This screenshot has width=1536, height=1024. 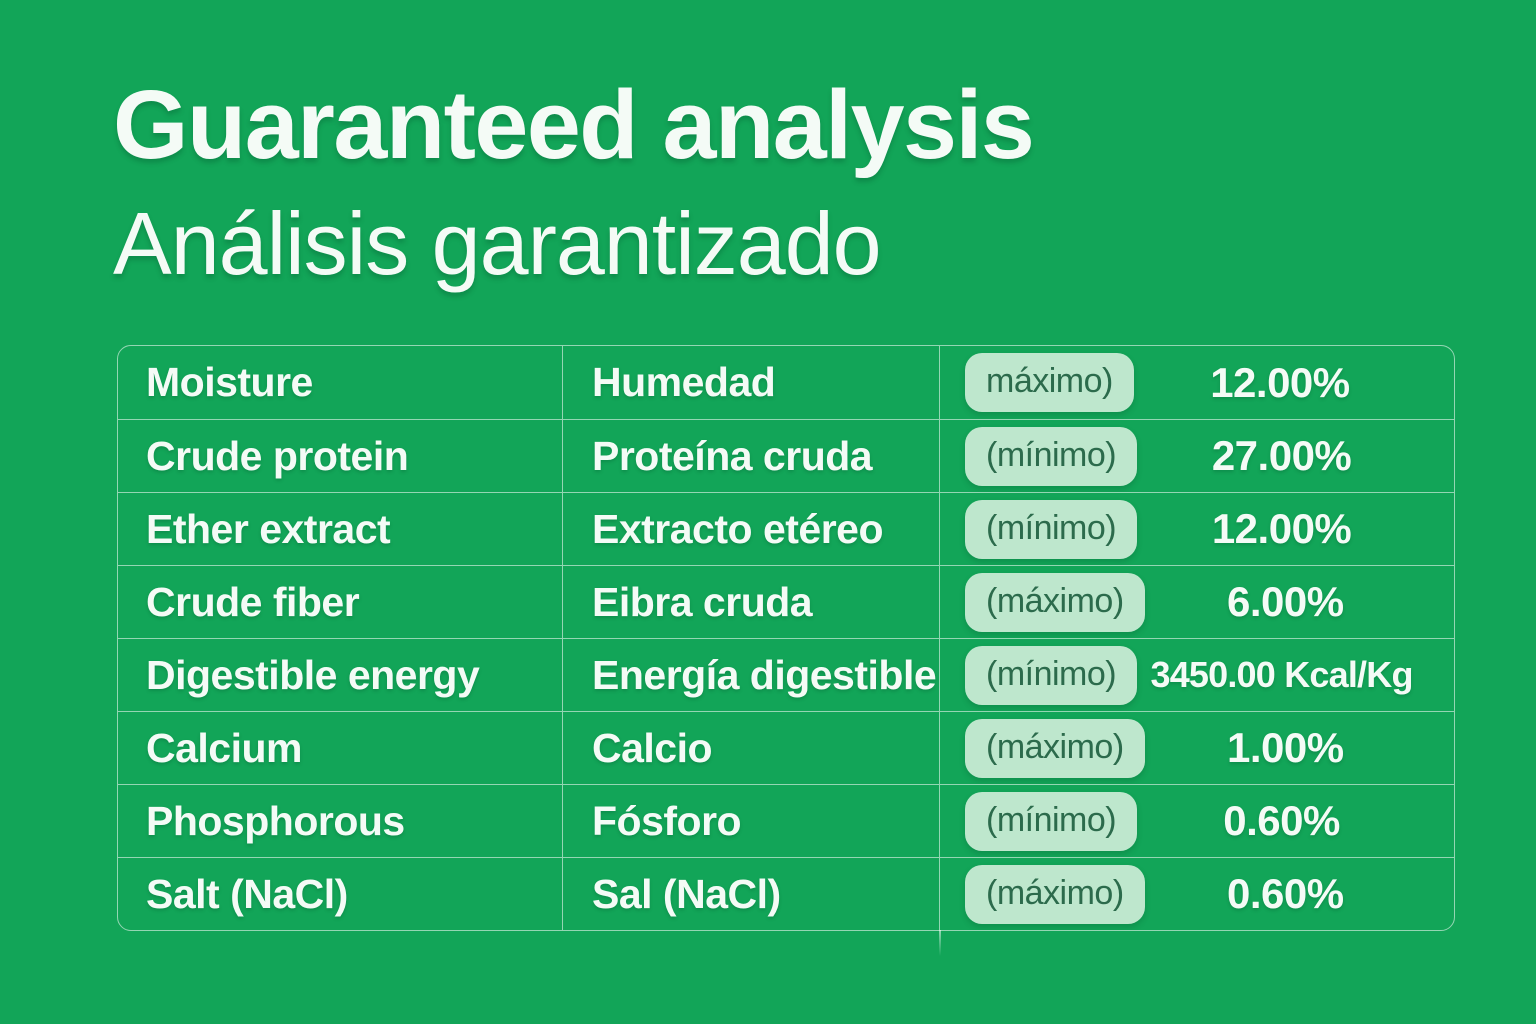 What do you see at coordinates (1281, 674) in the screenshot?
I see `nutrient-value: 3450.00 Kcal/Kg` at bounding box center [1281, 674].